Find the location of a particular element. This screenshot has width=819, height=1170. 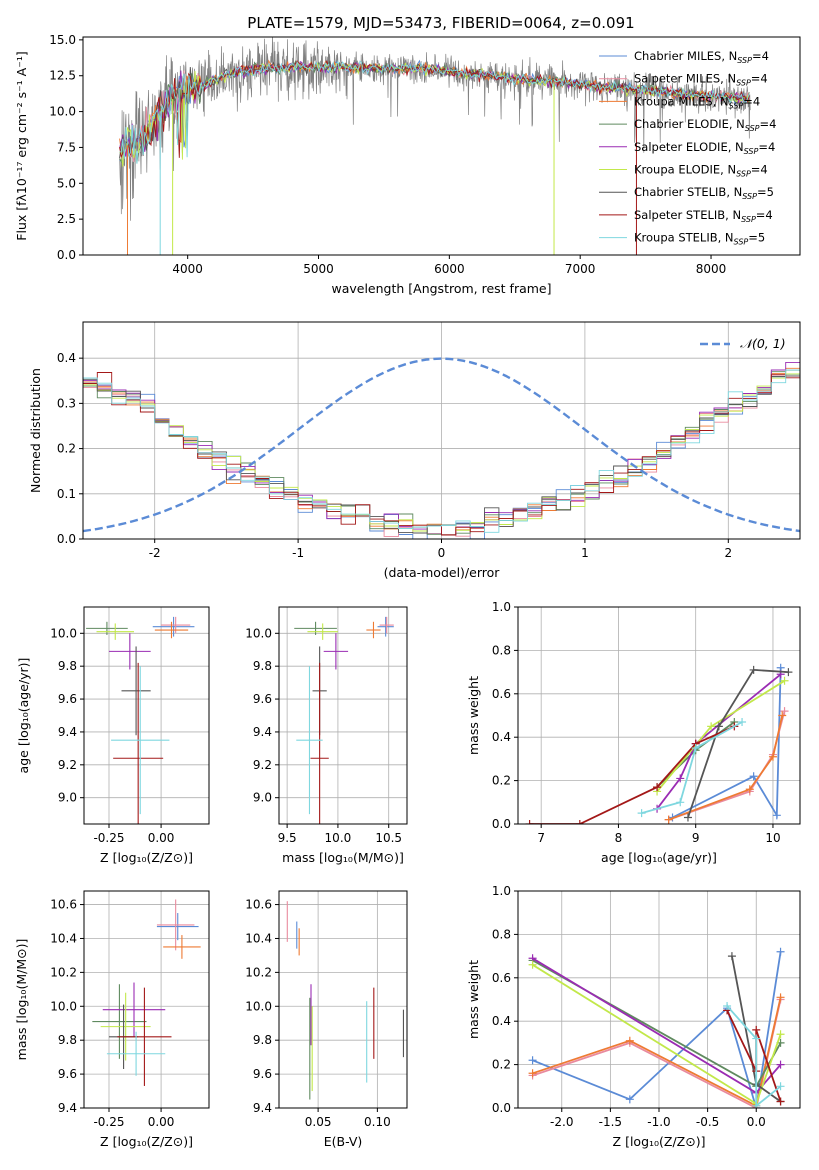

legend-label: Kroupa ELODIE, NSSP=4 is located at coordinates (701, 171).